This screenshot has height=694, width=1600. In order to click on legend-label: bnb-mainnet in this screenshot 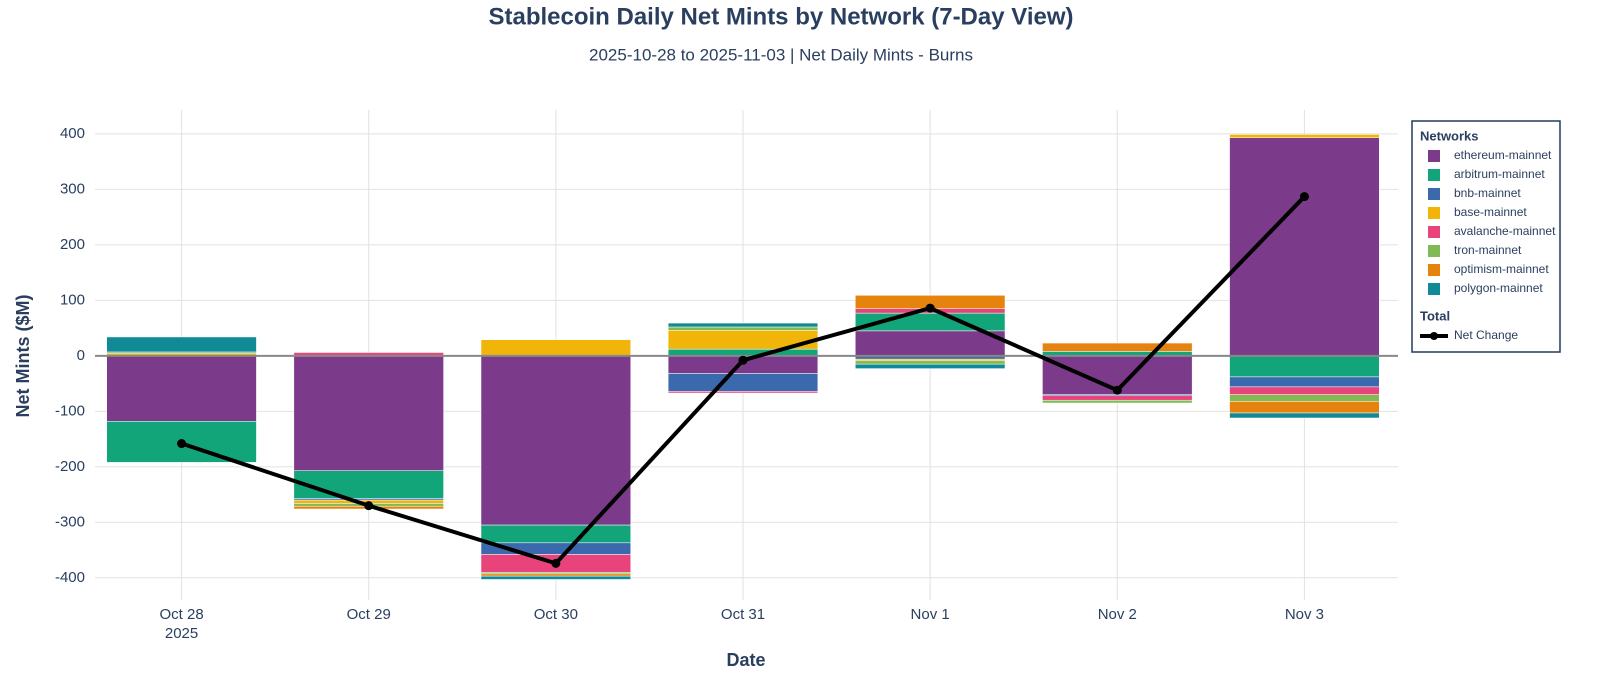, I will do `click(1487, 193)`.